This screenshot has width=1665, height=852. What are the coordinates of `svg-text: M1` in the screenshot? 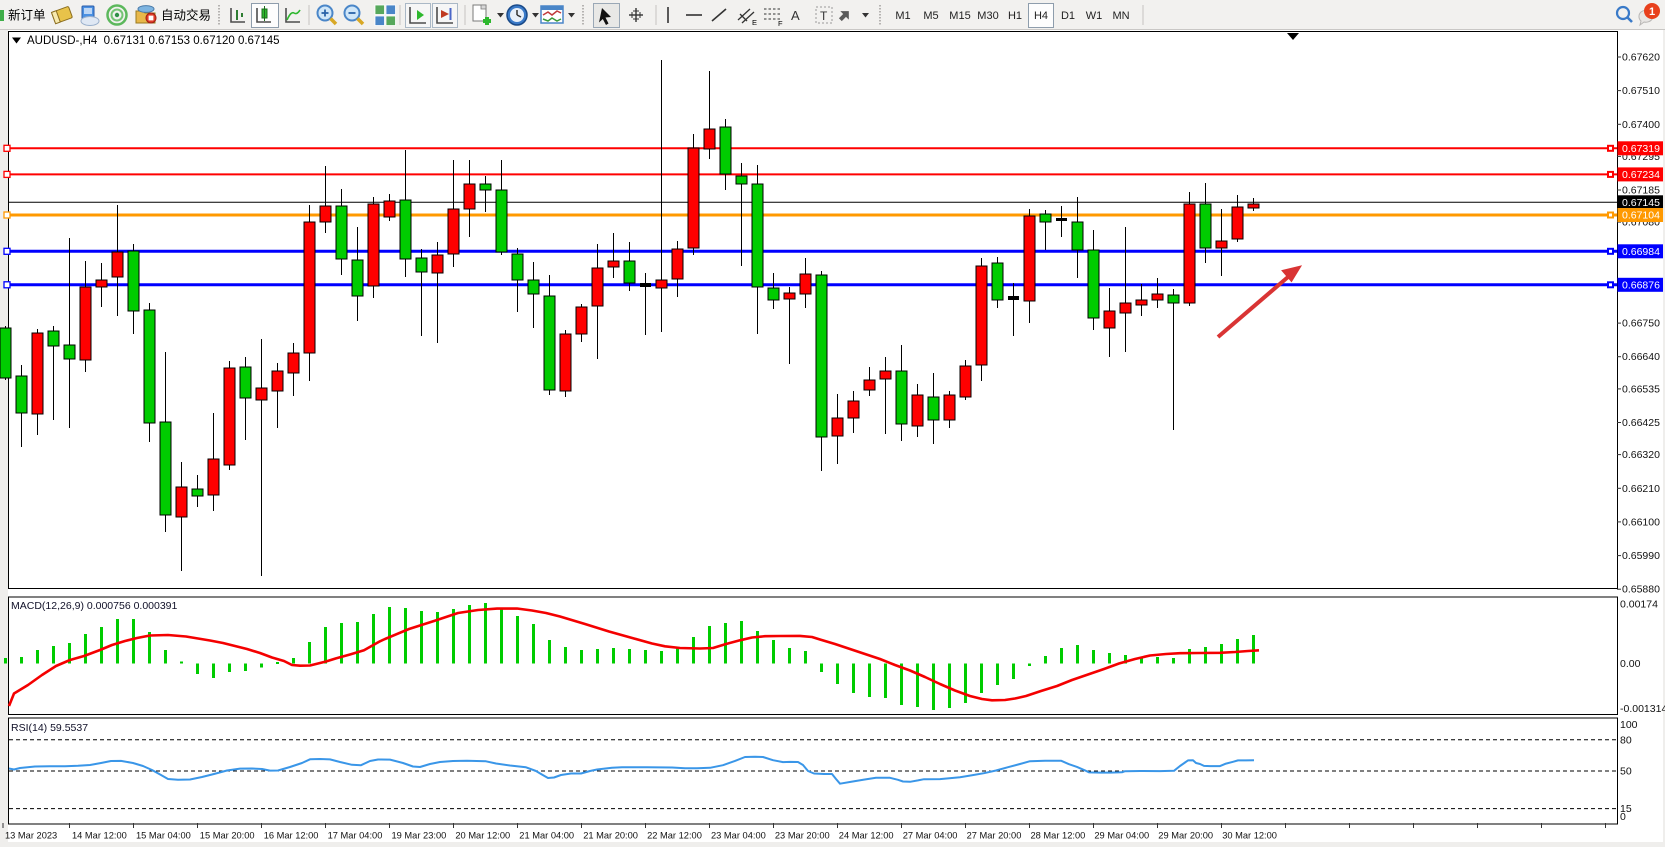 It's located at (902, 16).